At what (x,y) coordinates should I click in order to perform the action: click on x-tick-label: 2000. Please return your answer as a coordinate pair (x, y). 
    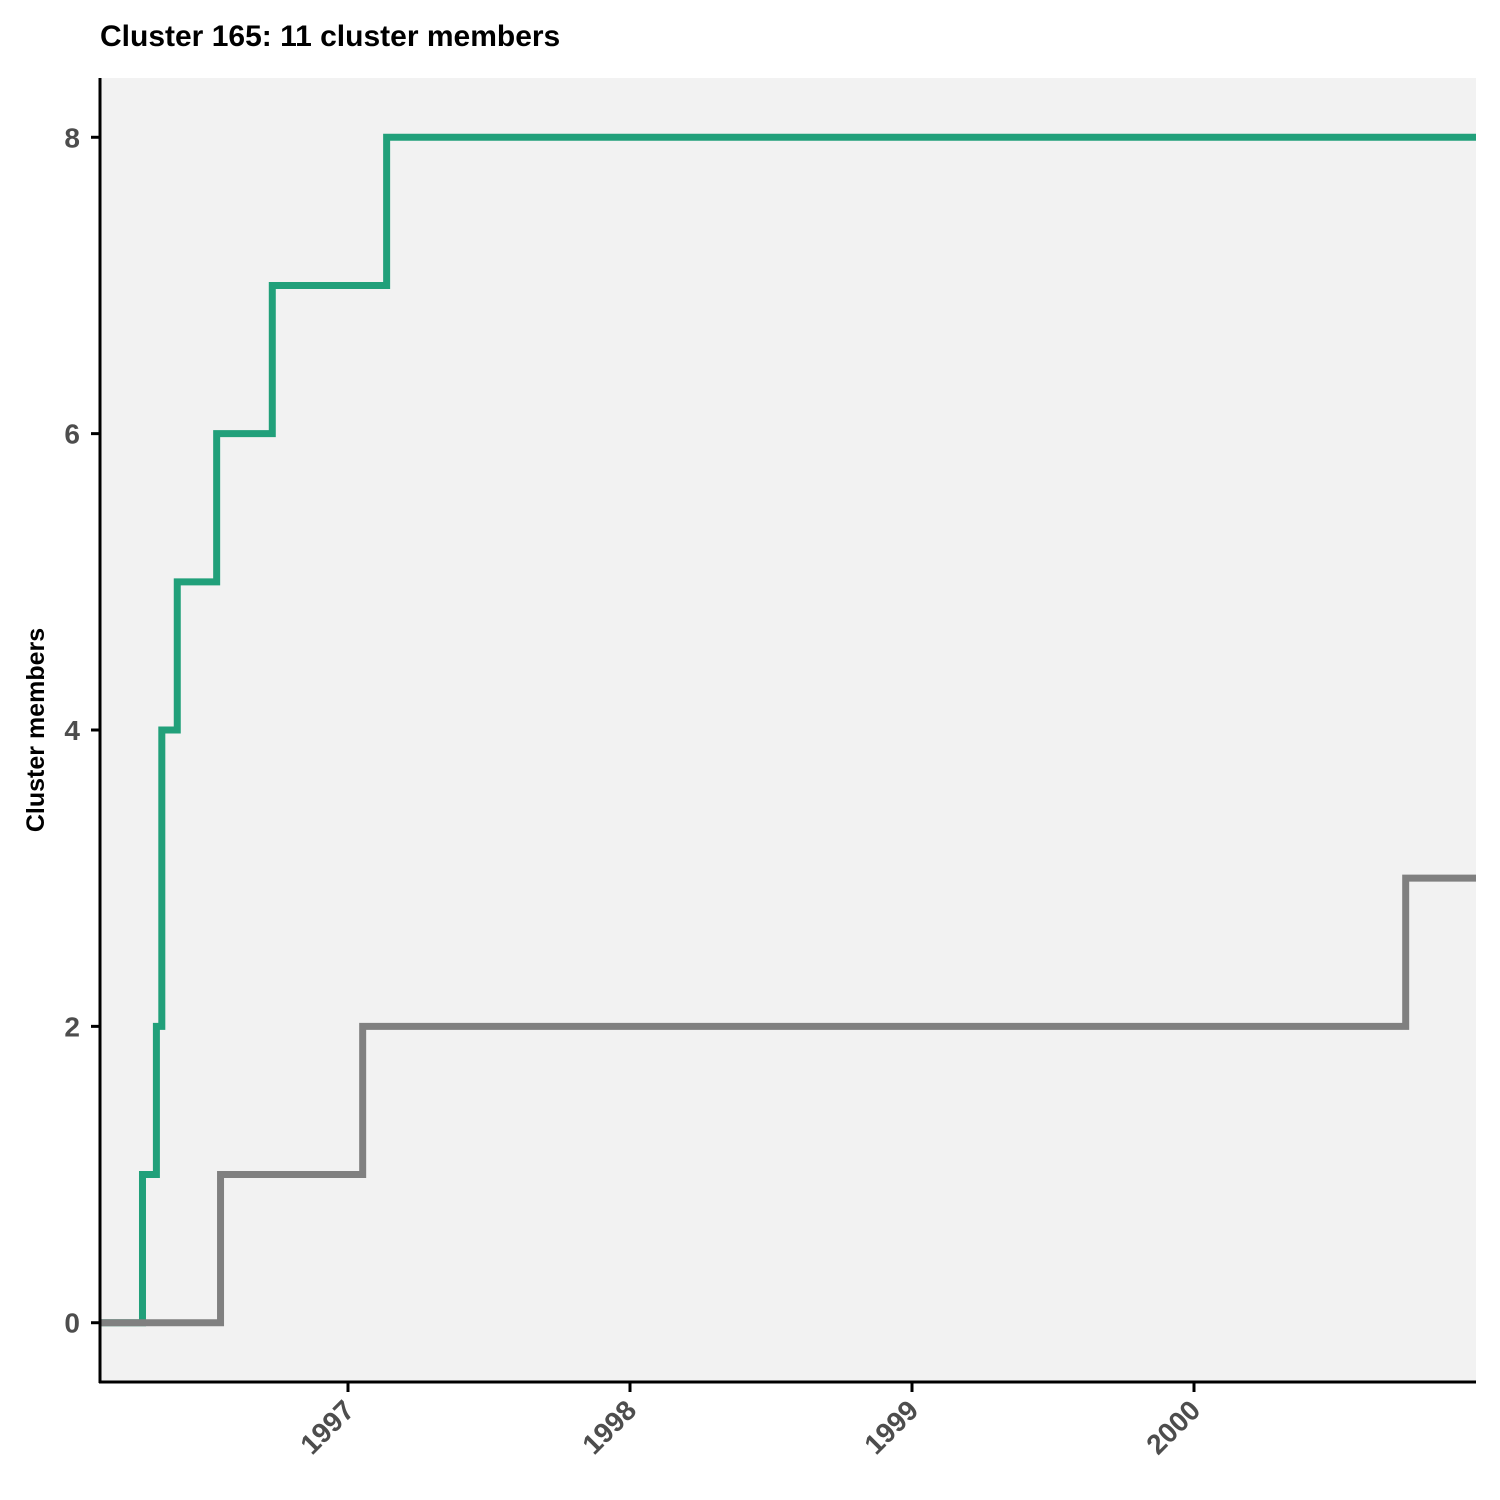
    Looking at the image, I should click on (1173, 1427).